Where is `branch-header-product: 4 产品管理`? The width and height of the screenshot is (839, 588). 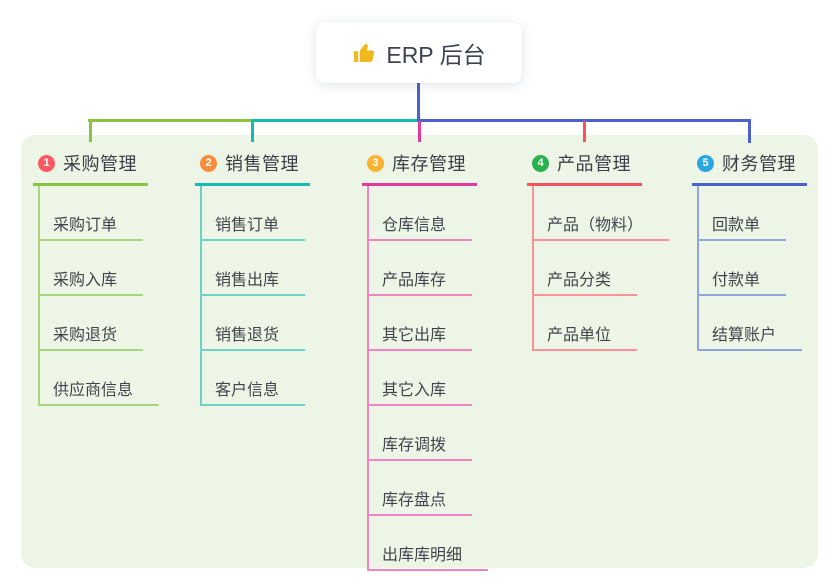 branch-header-product: 4 产品管理 is located at coordinates (584, 166).